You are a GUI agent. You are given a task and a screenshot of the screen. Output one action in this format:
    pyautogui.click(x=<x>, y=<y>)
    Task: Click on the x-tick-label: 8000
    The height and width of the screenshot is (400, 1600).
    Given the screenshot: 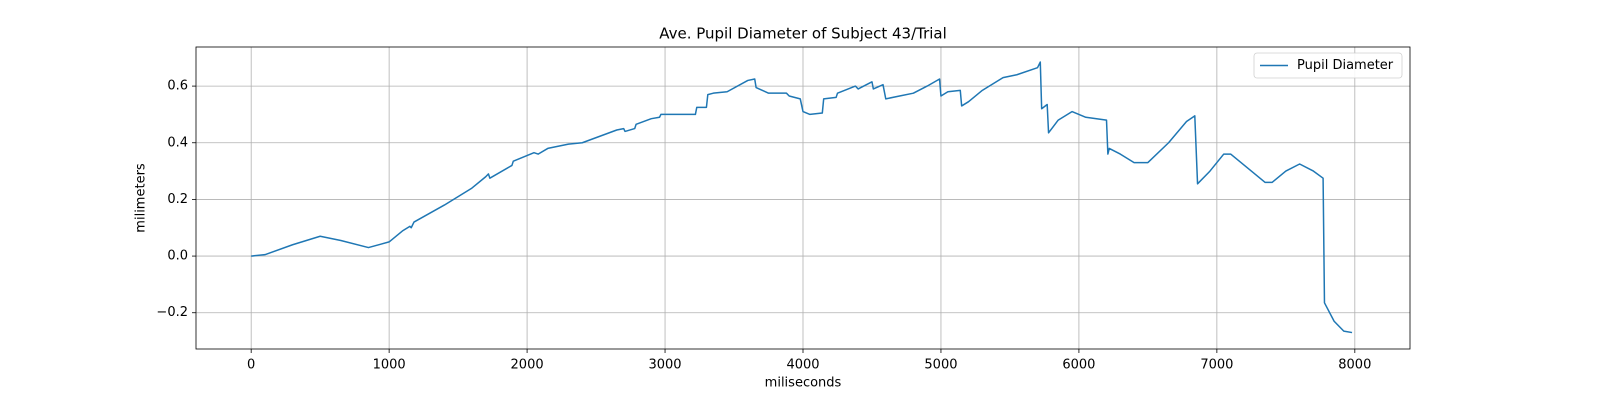 What is the action you would take?
    pyautogui.click(x=1354, y=365)
    